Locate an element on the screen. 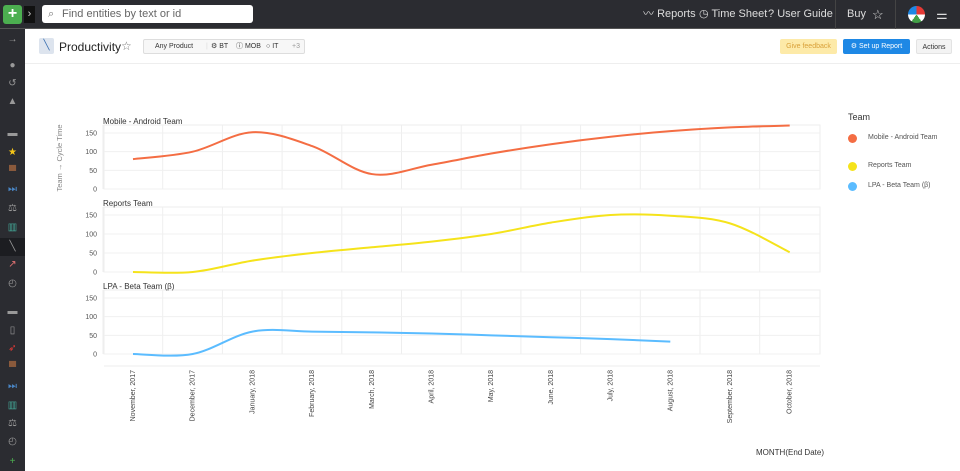 The height and width of the screenshot is (471, 960). rocket-icon: ➶ is located at coordinates (12, 348).